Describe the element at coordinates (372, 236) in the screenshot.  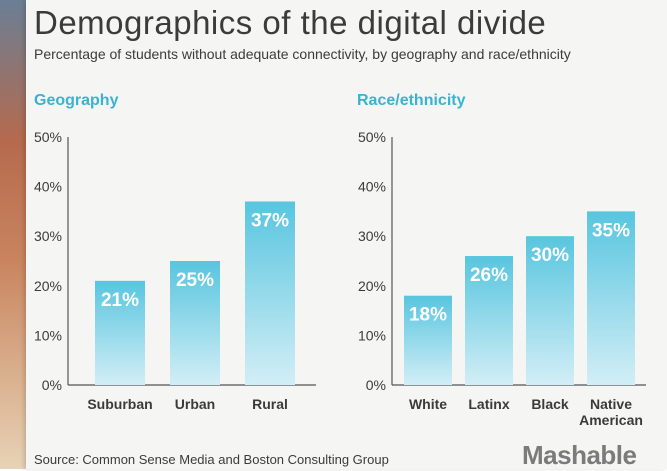
I see `race-ytick-label: 30%` at that location.